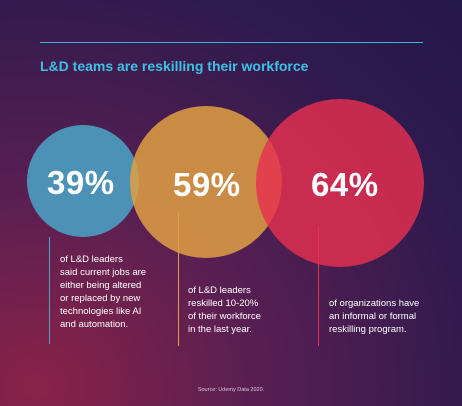 The height and width of the screenshot is (406, 462). I want to click on stat-59-value: 59%, so click(207, 184).